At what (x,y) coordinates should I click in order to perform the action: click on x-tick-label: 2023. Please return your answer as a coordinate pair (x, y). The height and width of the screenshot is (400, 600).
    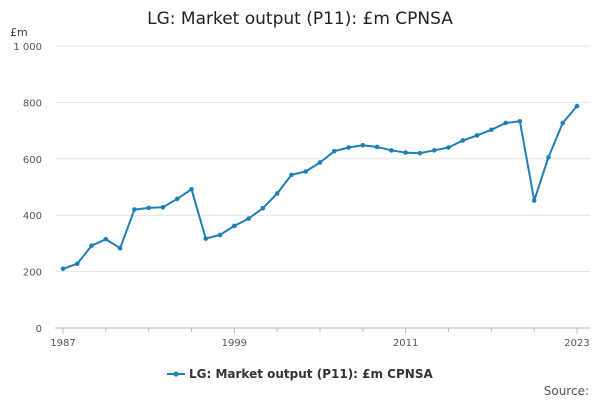
    Looking at the image, I should click on (576, 343).